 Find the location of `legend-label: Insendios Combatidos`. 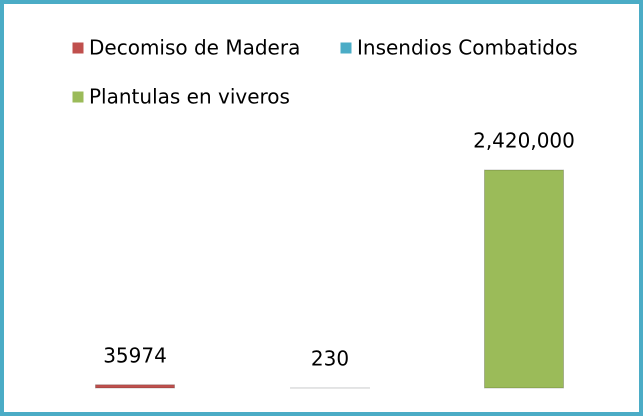

legend-label: Insendios Combatidos is located at coordinates (467, 48).